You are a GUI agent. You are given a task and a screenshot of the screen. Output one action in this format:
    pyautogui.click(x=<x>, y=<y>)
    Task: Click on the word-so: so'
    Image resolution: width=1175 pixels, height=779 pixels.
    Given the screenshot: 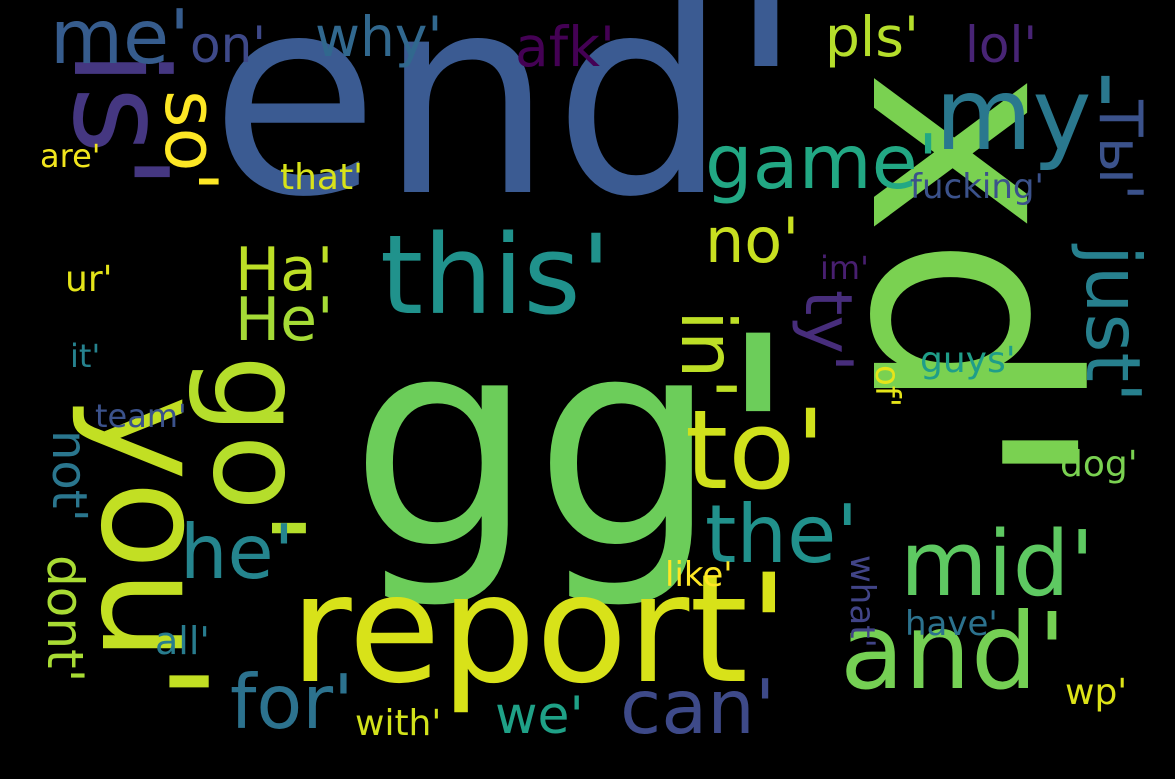 What is the action you would take?
    pyautogui.click(x=191, y=141)
    